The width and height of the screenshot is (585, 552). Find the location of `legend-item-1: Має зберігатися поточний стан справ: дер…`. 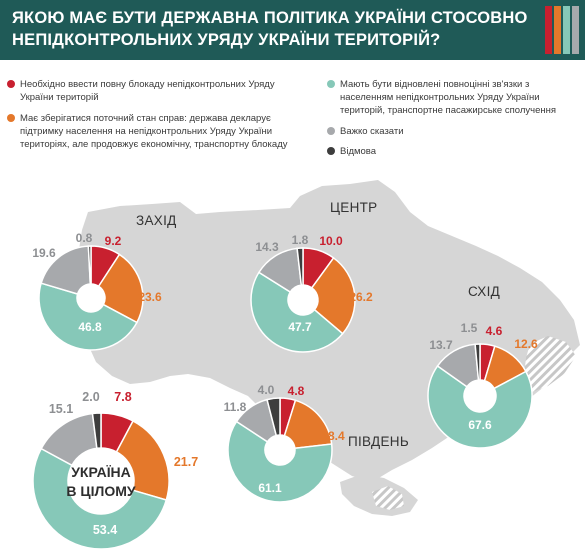

legend-item-1: Має зберігатися поточний стан справ: дер… is located at coordinates (154, 131).